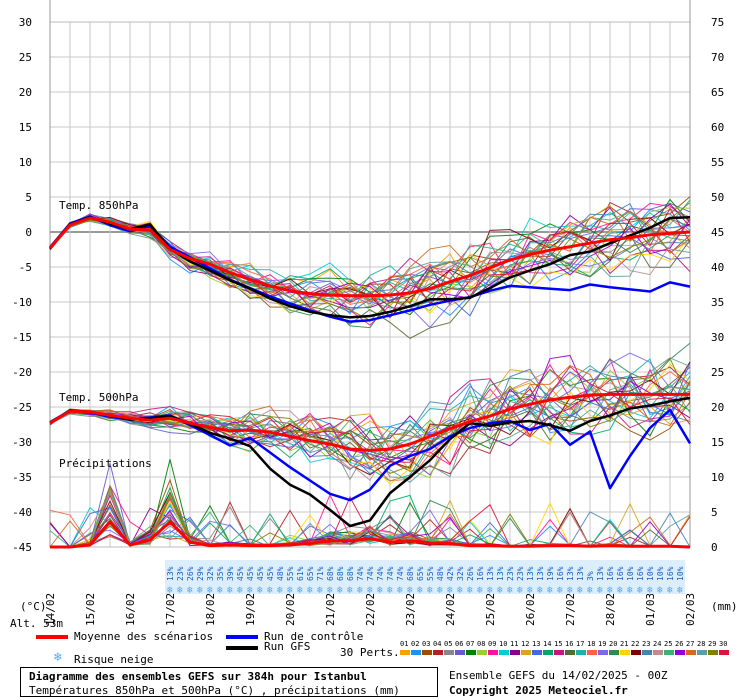 The image size is (740, 700). What do you see at coordinates (290, 573) in the screenshot?
I see `snow-risk-percent: 55%` at bounding box center [290, 573].